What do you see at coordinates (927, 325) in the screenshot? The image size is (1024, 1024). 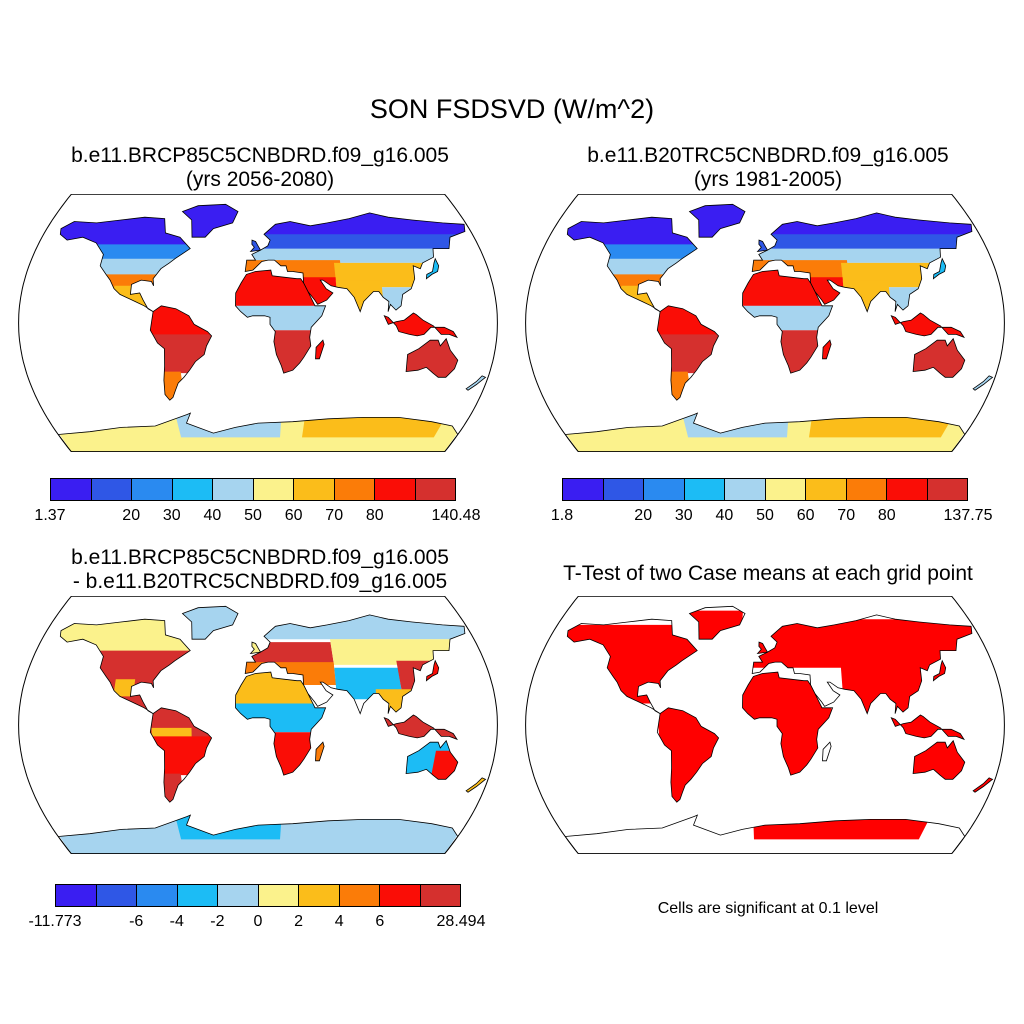 I see `coastline-indonesia` at bounding box center [927, 325].